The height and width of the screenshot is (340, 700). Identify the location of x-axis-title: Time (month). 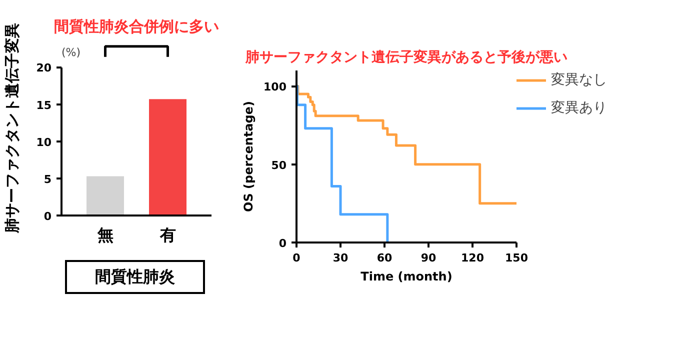
(406, 277).